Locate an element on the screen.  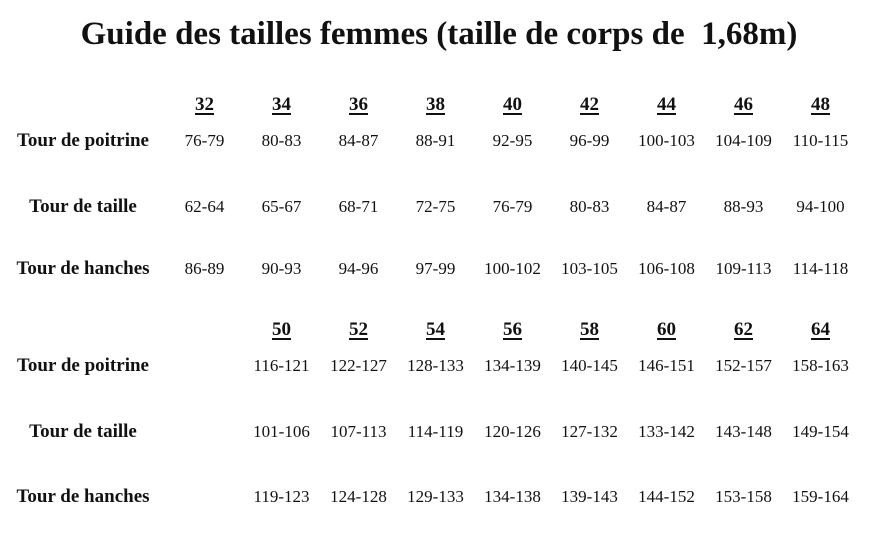
measure-value: 101-106 is located at coordinates (281, 431).